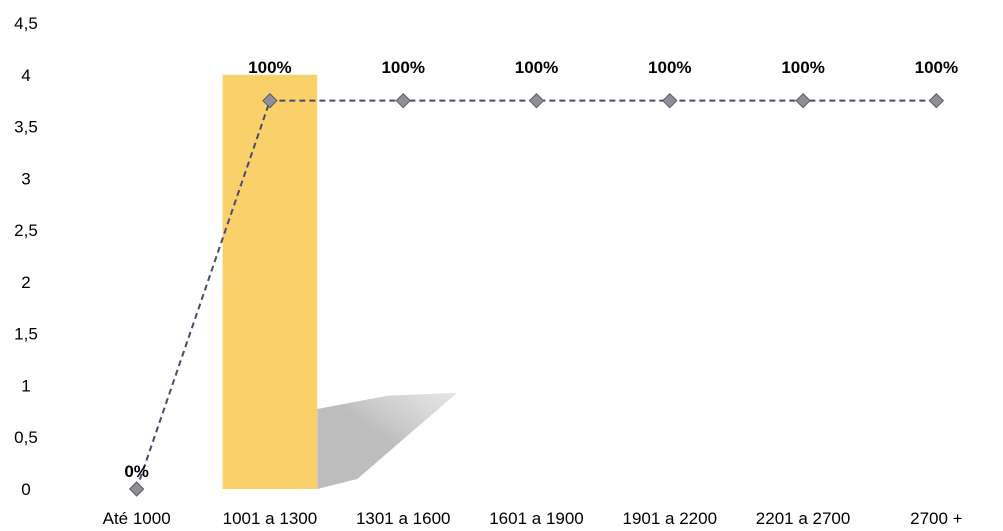 This screenshot has width=1003, height=531. I want to click on y-tick-label: 0,5, so click(26, 437).